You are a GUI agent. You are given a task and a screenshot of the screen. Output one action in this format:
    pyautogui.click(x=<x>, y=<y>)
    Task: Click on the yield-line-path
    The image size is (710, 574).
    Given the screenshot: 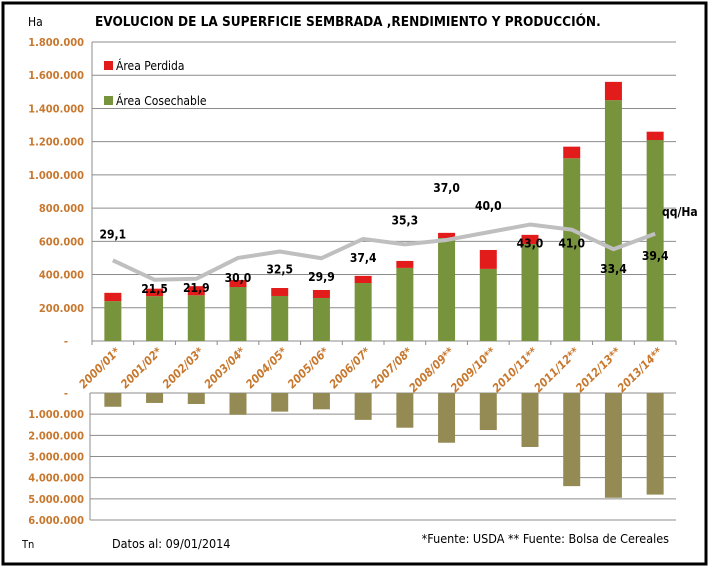 What is the action you would take?
    pyautogui.click(x=384, y=252)
    